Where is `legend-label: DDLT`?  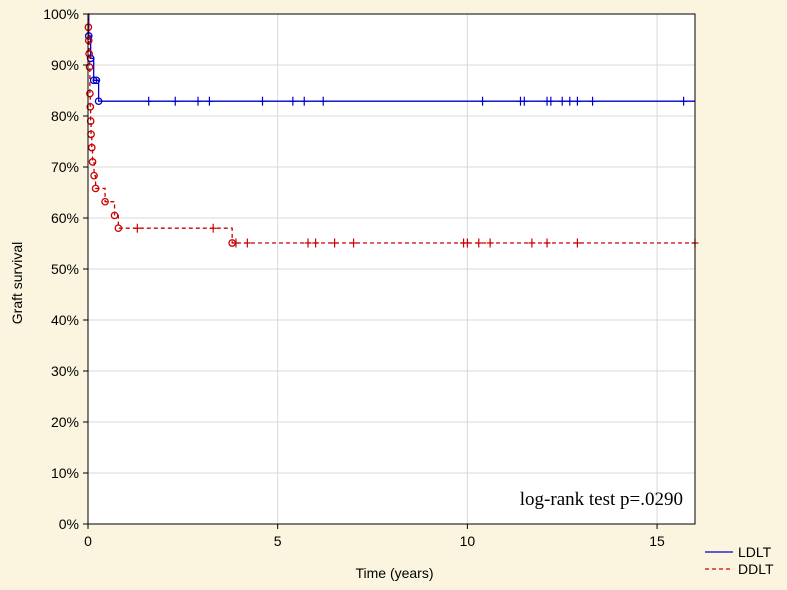 legend-label: DDLT is located at coordinates (756, 569).